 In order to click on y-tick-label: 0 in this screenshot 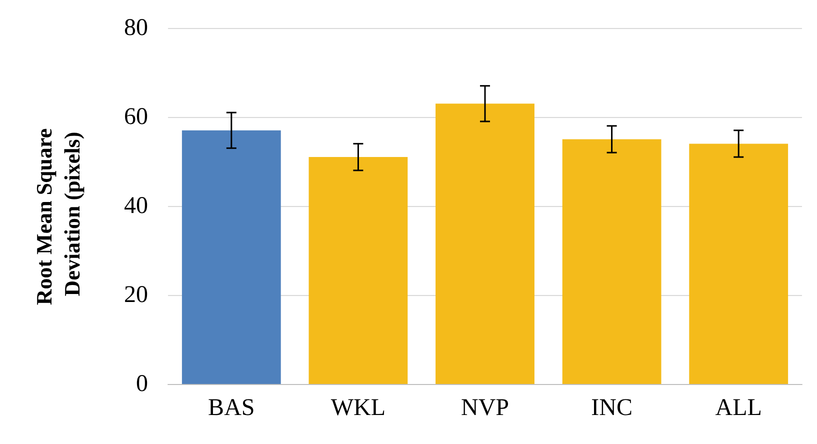, I will do `click(142, 384)`.